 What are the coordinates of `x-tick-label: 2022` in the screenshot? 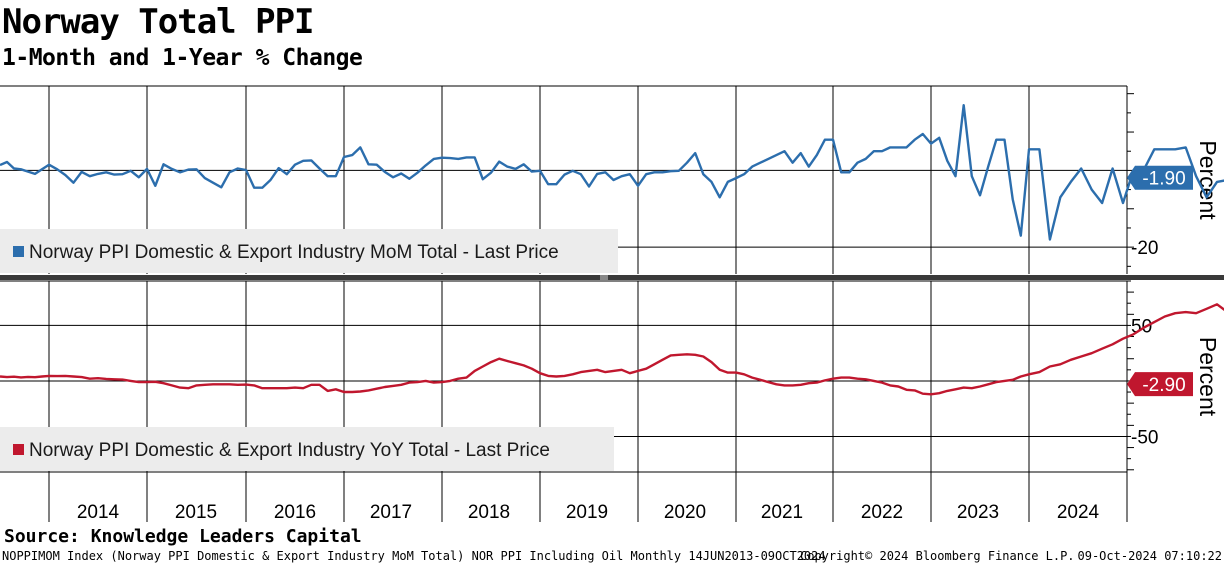 It's located at (882, 512).